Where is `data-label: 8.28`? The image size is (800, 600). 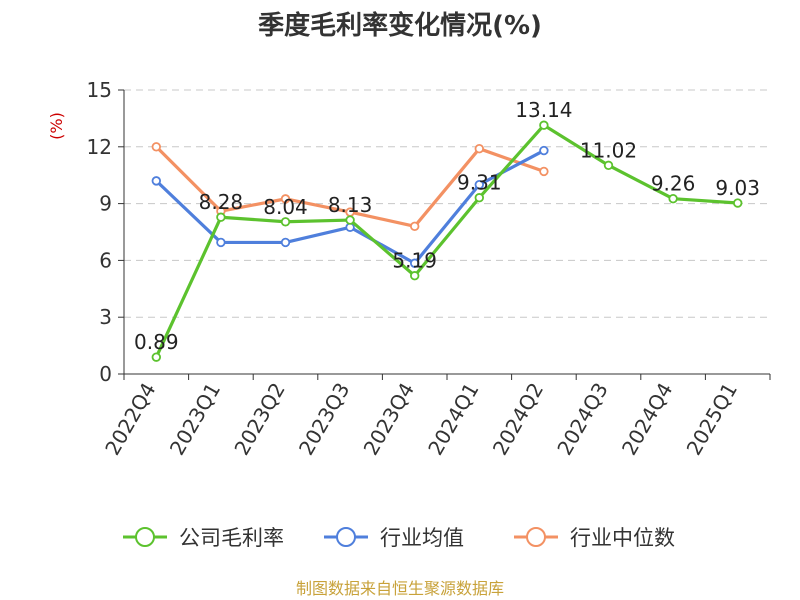 data-label: 8.28 is located at coordinates (221, 202).